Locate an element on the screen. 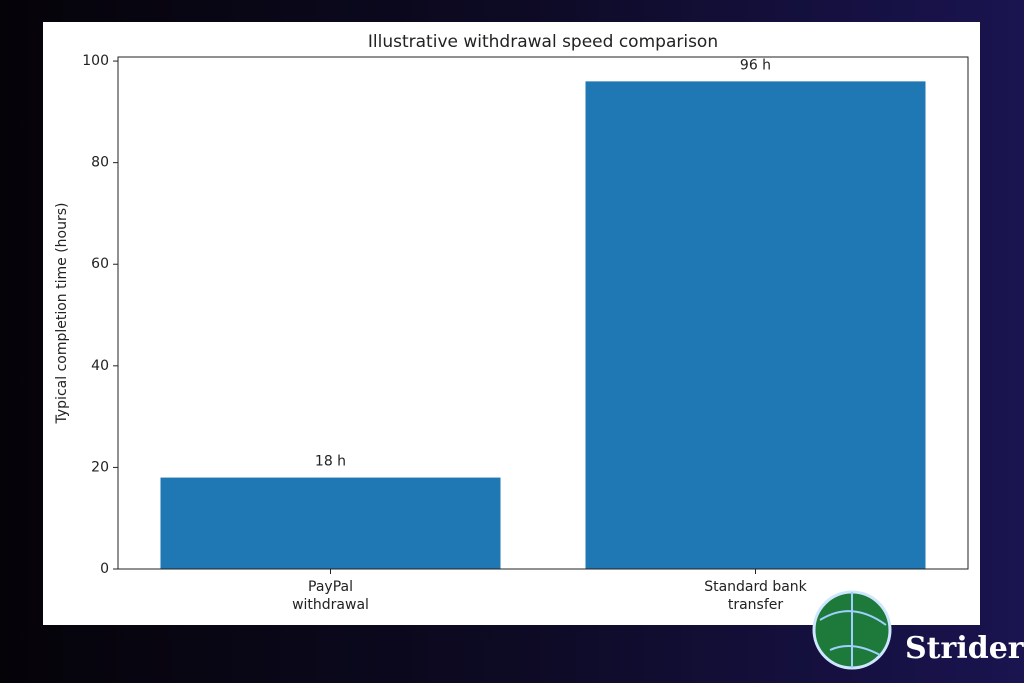 The image size is (1024, 683). value-label: 18 h is located at coordinates (330, 462).